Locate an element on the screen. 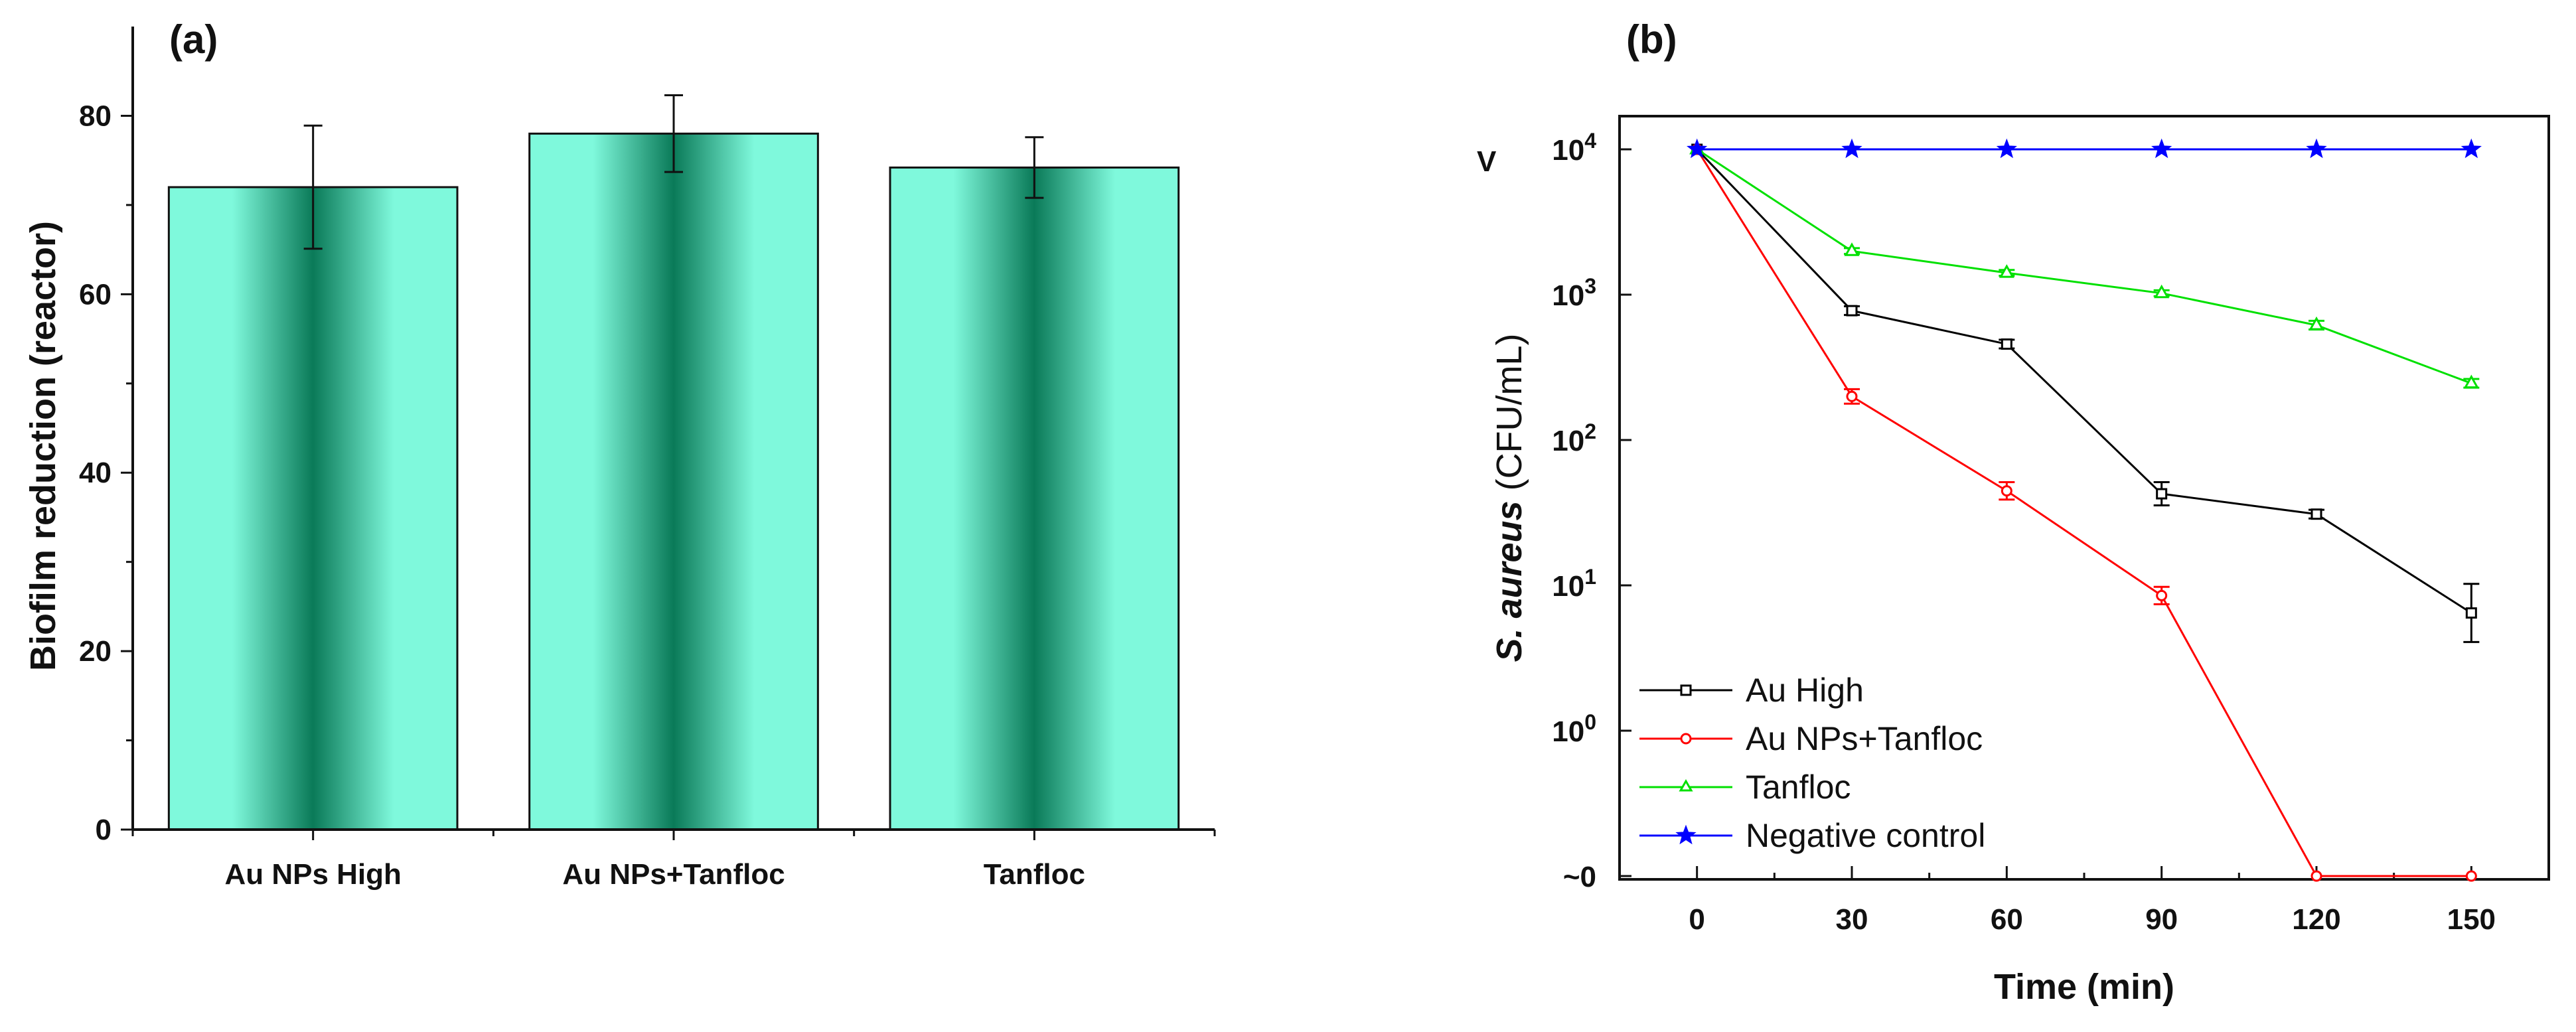  b-y-axis-label-italic: S. aureus is located at coordinates (1509, 581).